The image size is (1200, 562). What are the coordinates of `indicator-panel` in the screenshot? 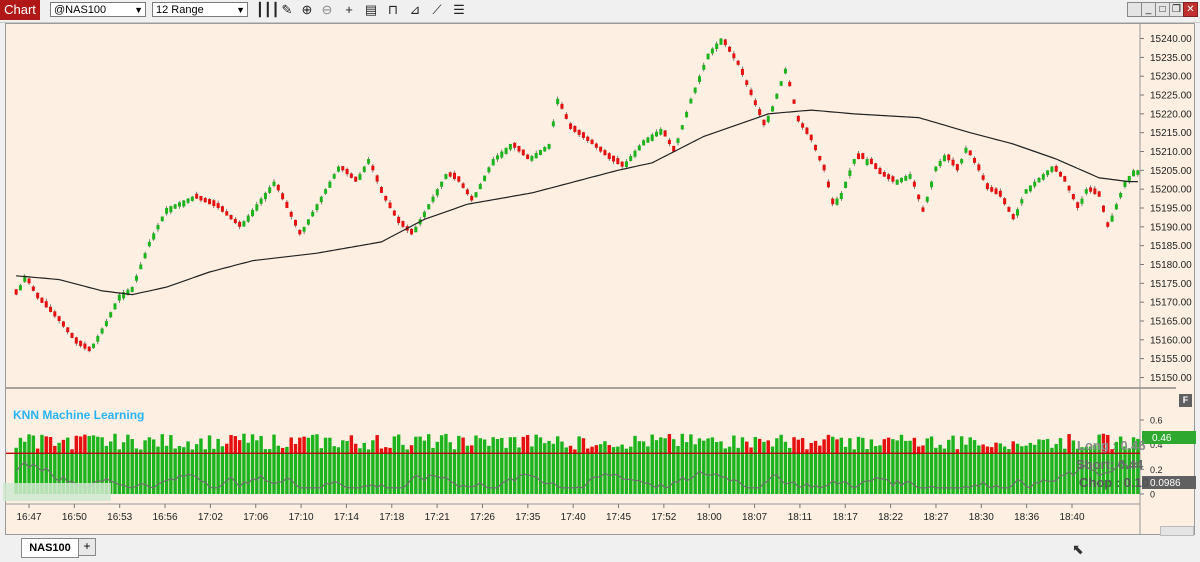 It's located at (573, 463).